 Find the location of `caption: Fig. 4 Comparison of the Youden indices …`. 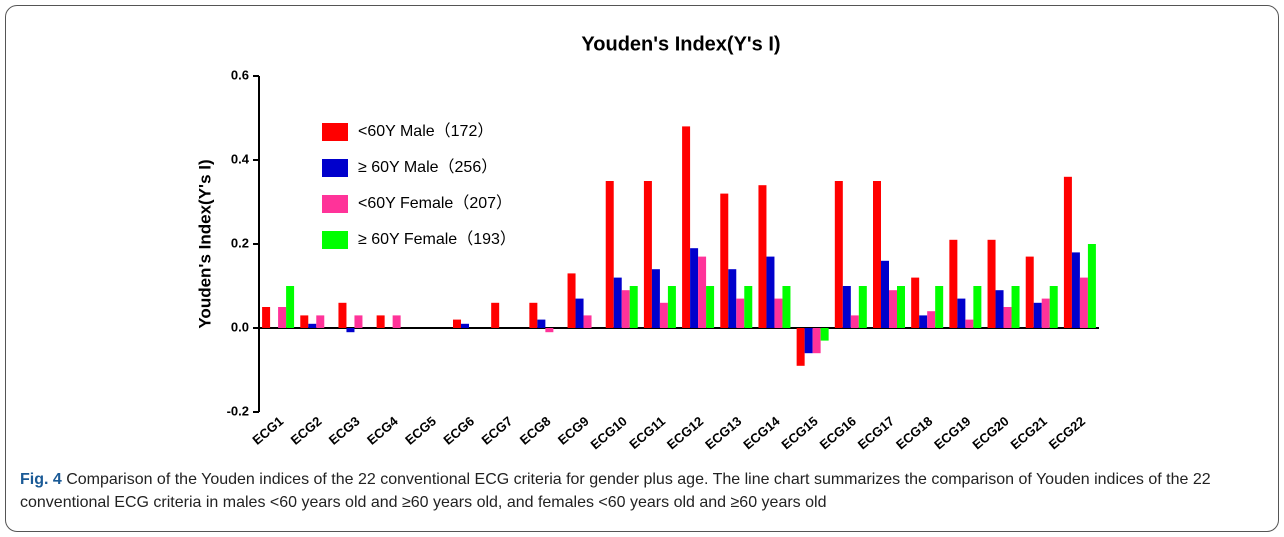

caption: Fig. 4 Comparison of the Youden indices … is located at coordinates (645, 491).